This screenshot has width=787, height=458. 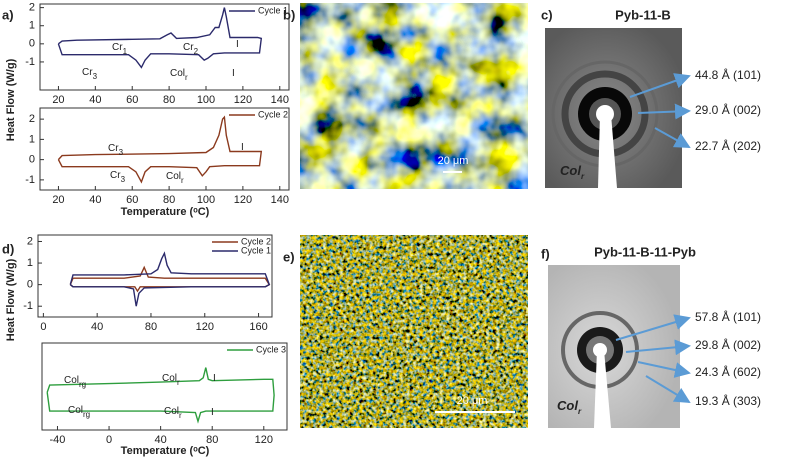 I want to click on scale-bar-label: 20 μm, so click(x=453, y=161).